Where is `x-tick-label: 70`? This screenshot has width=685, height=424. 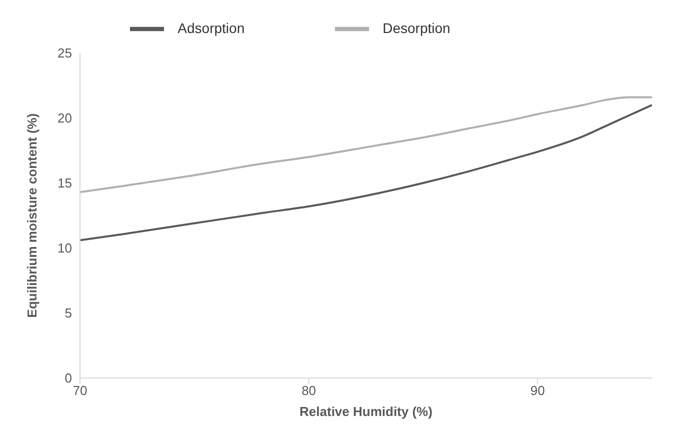
x-tick-label: 70 is located at coordinates (80, 390).